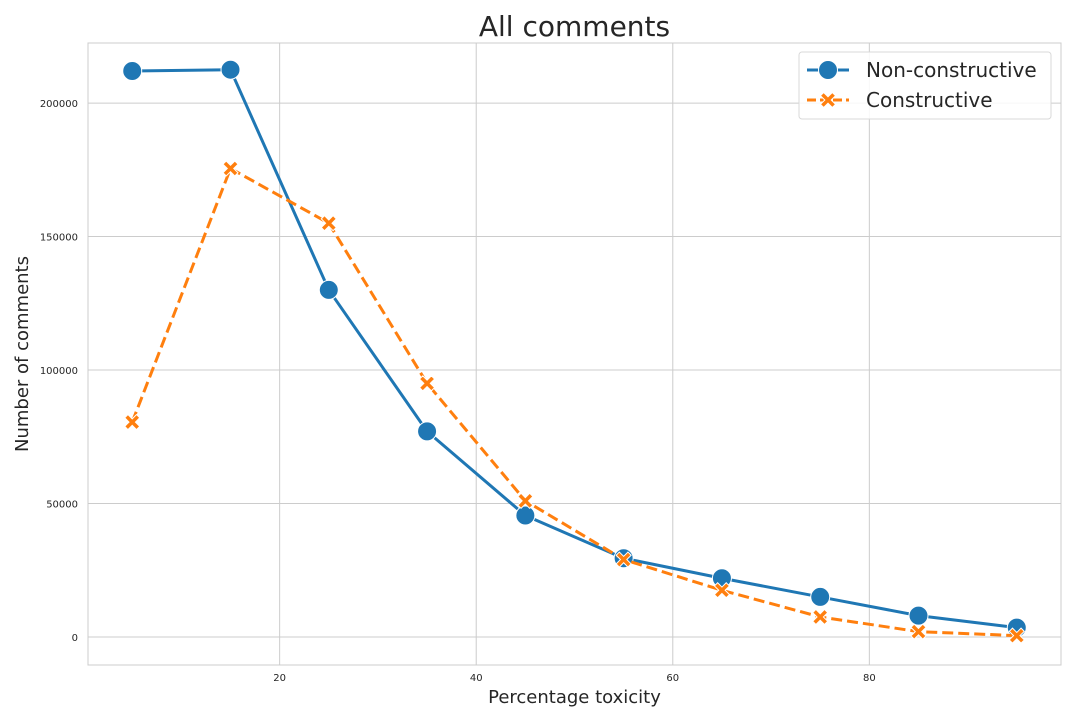 Image resolution: width=1080 pixels, height=720 pixels. What do you see at coordinates (574, 26) in the screenshot?
I see `chart-title: All comments` at bounding box center [574, 26].